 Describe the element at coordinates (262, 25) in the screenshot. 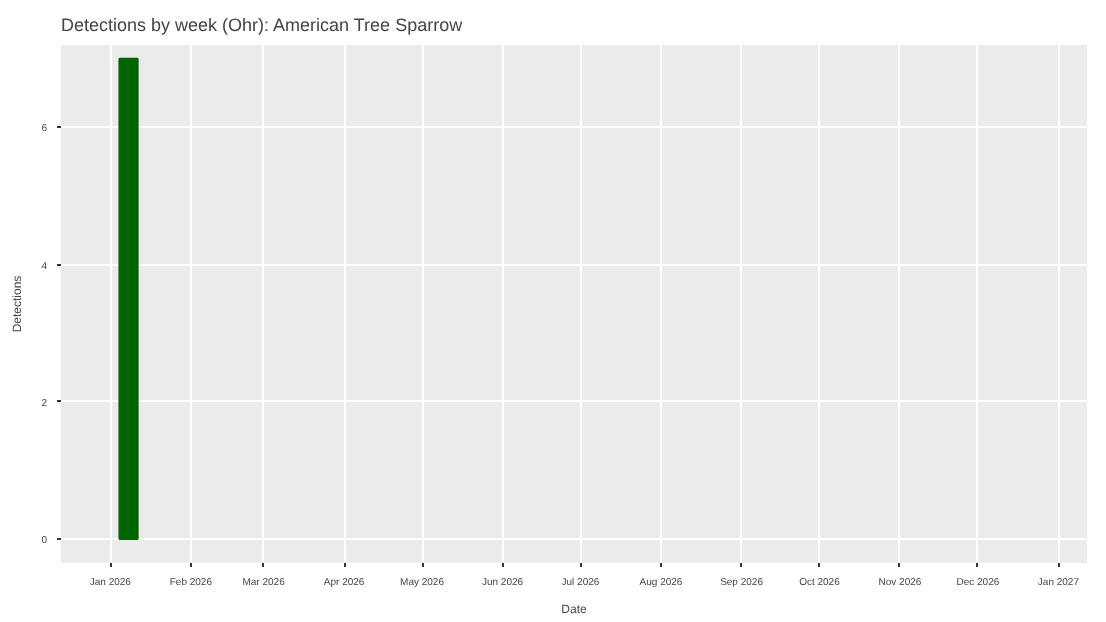

I see `chart-title: Detections by week (Ohr): American Tree Sparrow` at that location.